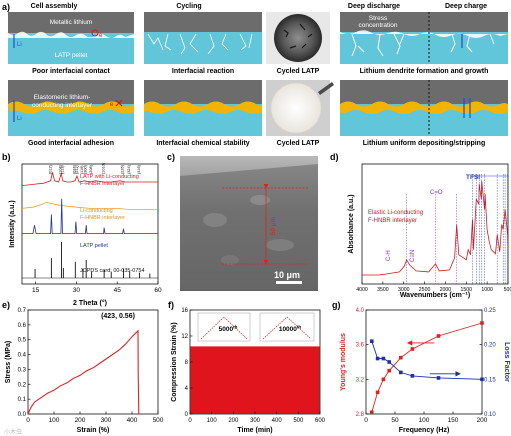  What do you see at coordinates (95, 33) in the screenshot?
I see `electron-symbol` at bounding box center [95, 33].